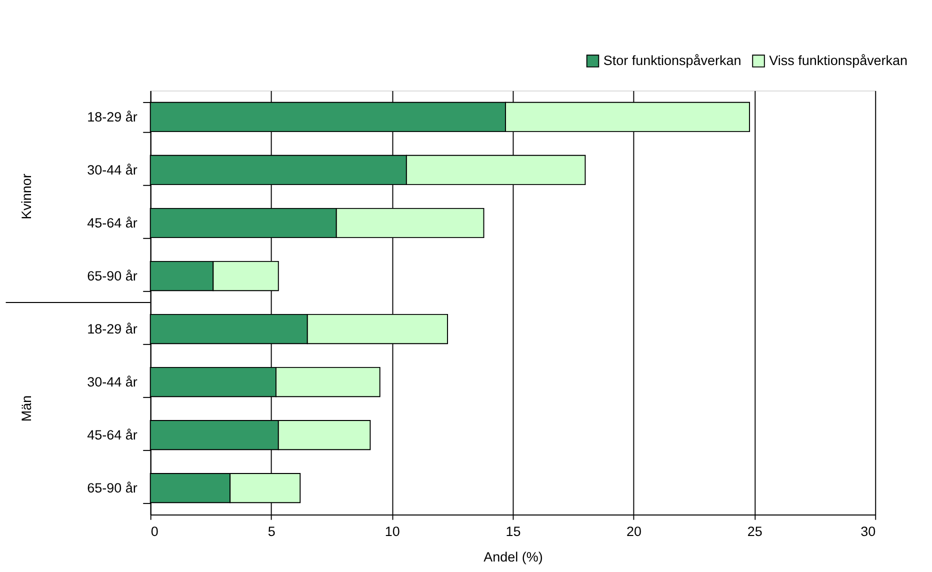 This screenshot has width=932, height=572. I want to click on legend-label: Stor funktionspåverkan, so click(672, 60).